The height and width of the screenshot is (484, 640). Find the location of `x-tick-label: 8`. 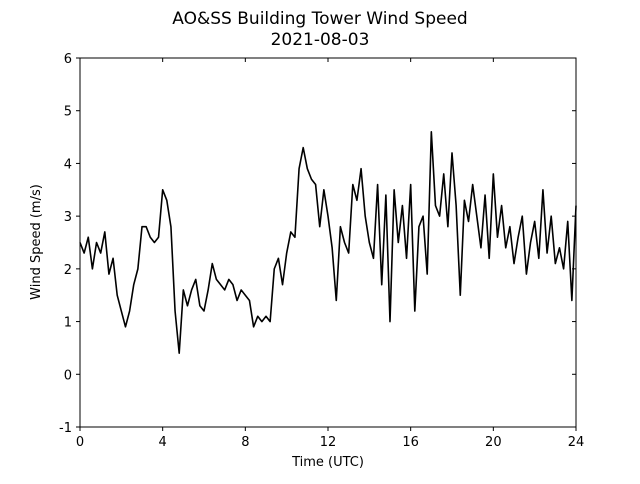

x-tick-label: 8 is located at coordinates (245, 442).